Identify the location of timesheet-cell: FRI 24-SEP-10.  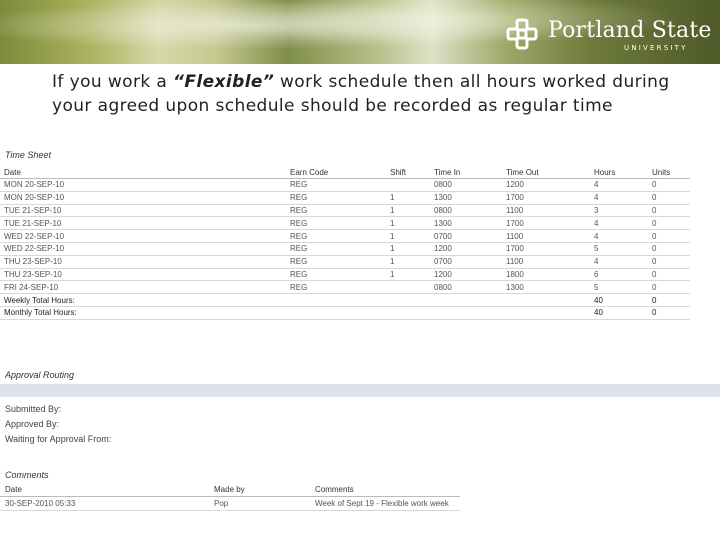
(143, 287).